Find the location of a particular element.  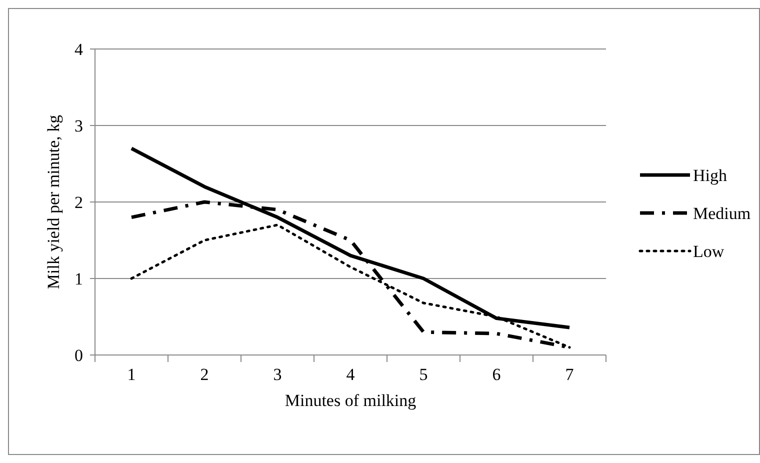

x-tick-label: 5 is located at coordinates (423, 374).